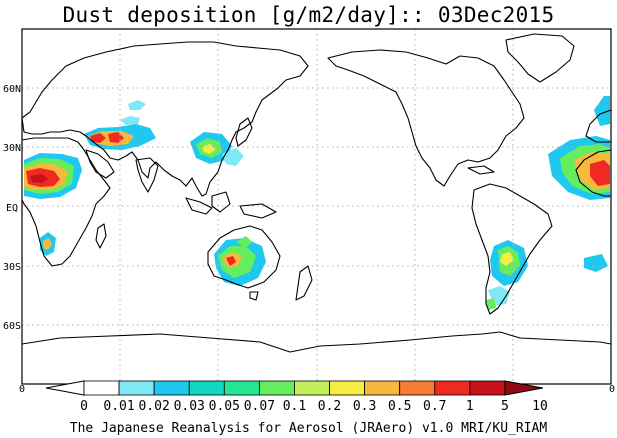 This screenshot has height=438, width=617. What do you see at coordinates (540, 406) in the screenshot?
I see `colorbar-label: 10` at bounding box center [540, 406].